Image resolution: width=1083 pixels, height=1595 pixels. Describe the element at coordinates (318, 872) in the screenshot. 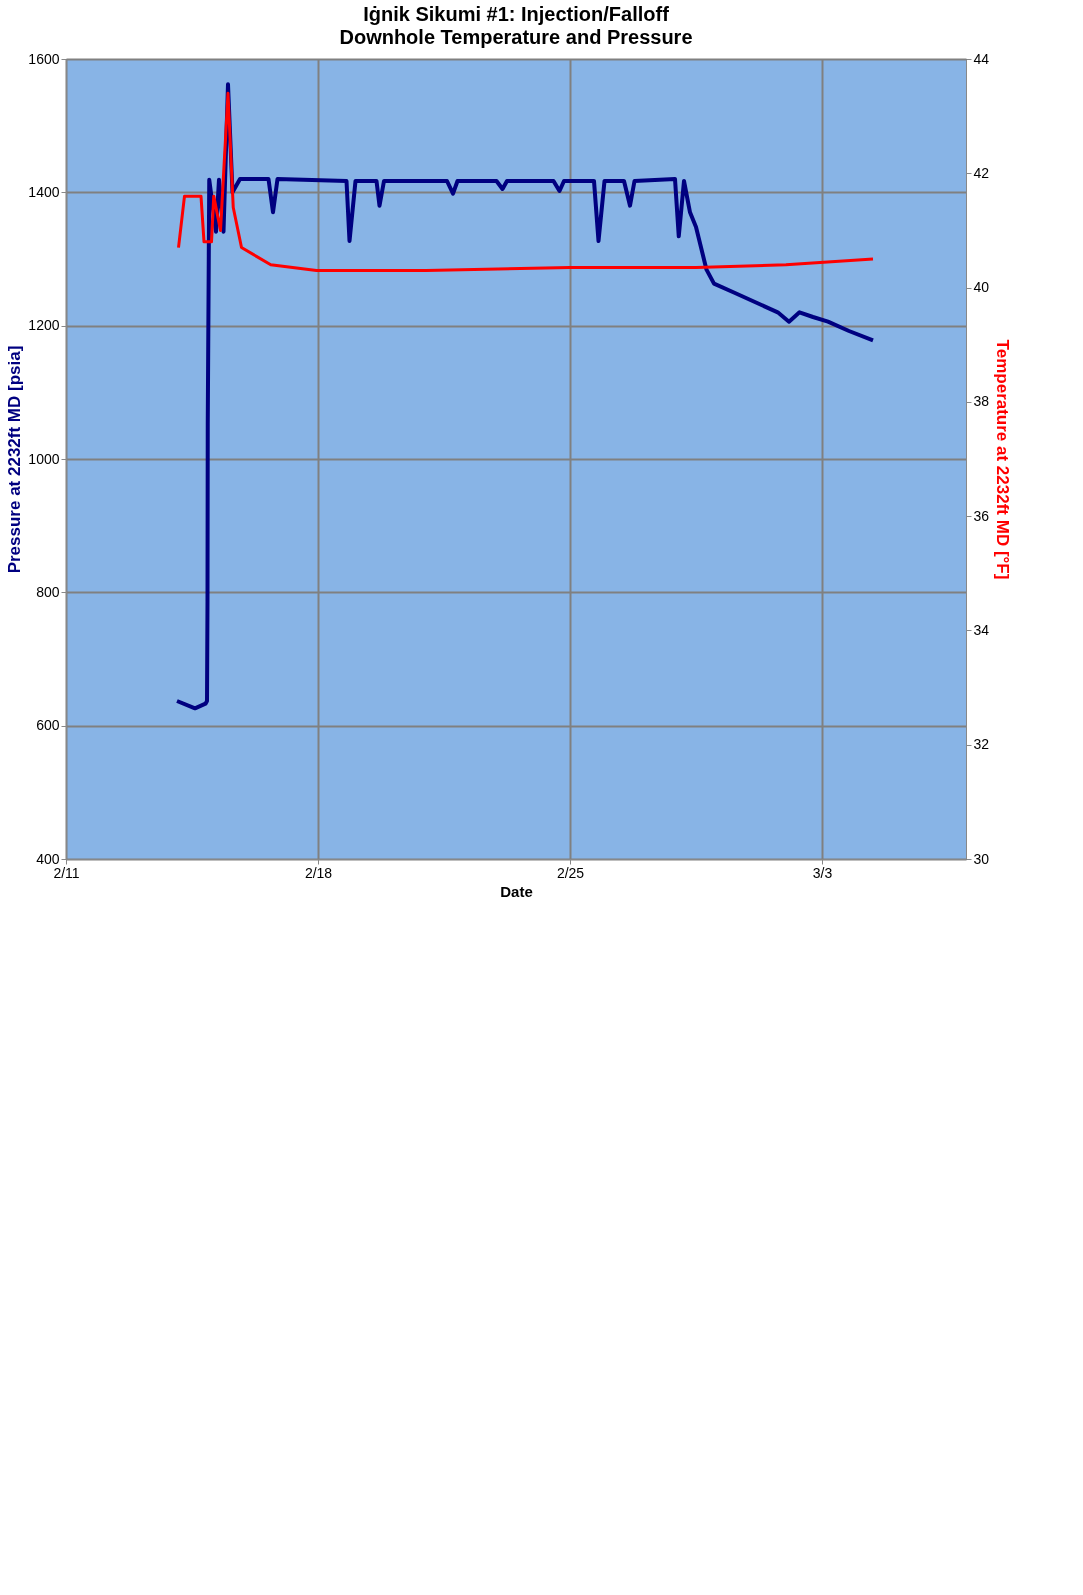

I see `x-tick-label: 2/18` at that location.